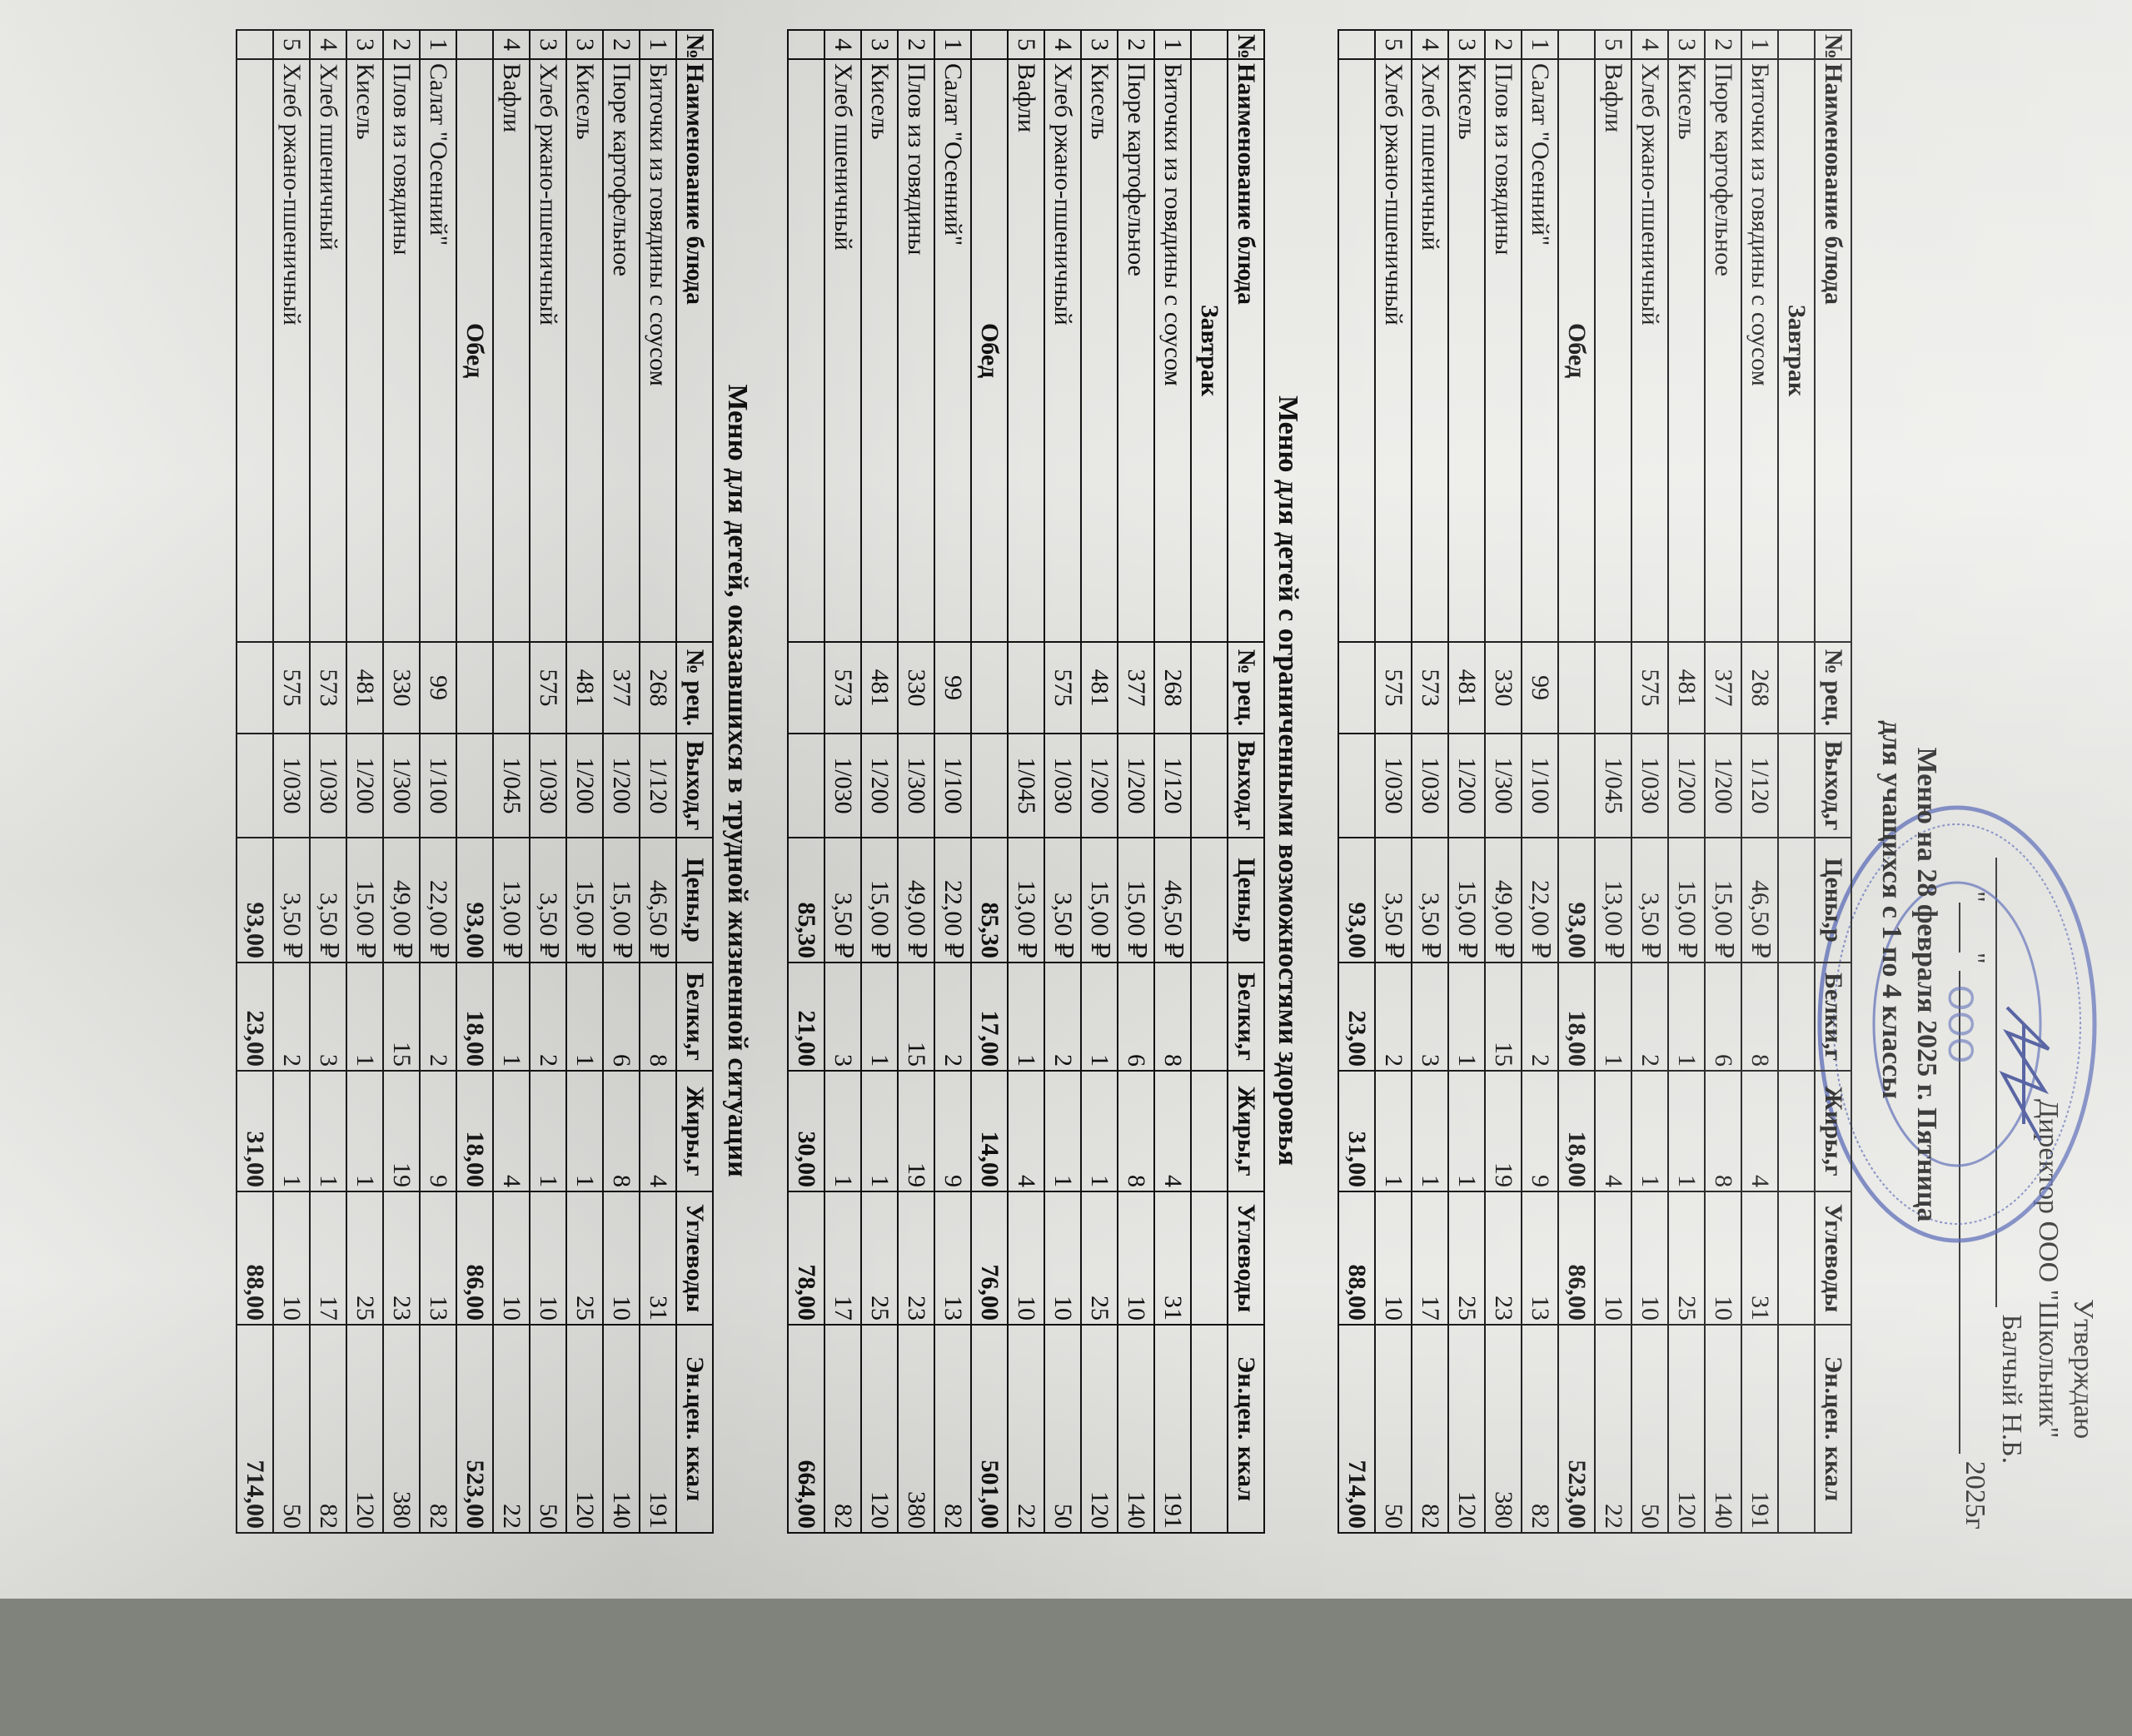  I want to click on cell-fats: 14,00, so click(989, 1131).